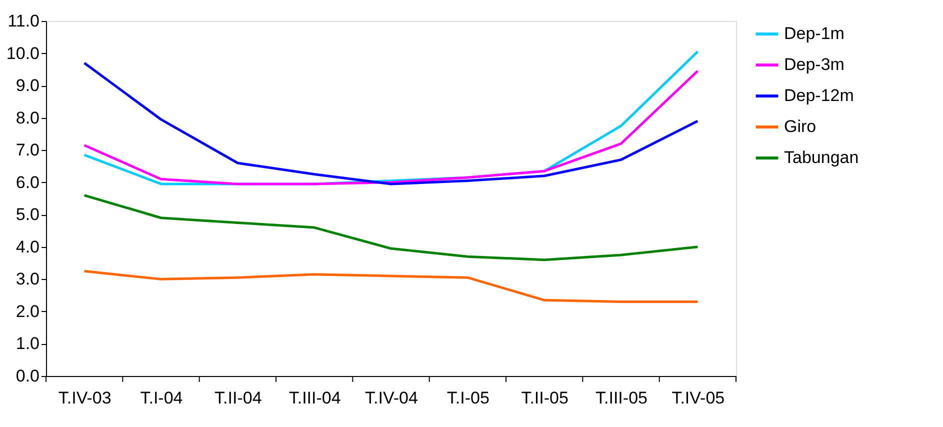 The height and width of the screenshot is (427, 943). I want to click on legend-label: Dep-3m, so click(814, 64).